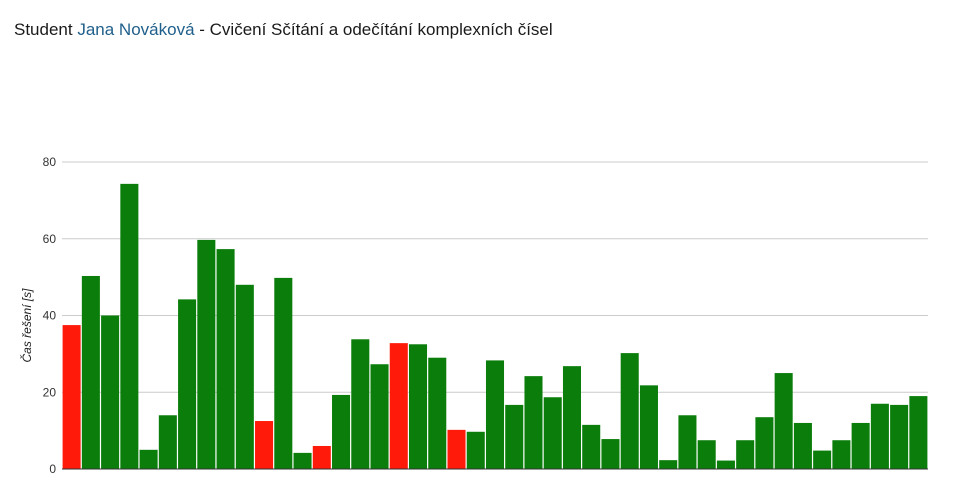 Image resolution: width=957 pixels, height=487 pixels. Describe the element at coordinates (50, 392) in the screenshot. I see `y-tick-label: 20` at that location.